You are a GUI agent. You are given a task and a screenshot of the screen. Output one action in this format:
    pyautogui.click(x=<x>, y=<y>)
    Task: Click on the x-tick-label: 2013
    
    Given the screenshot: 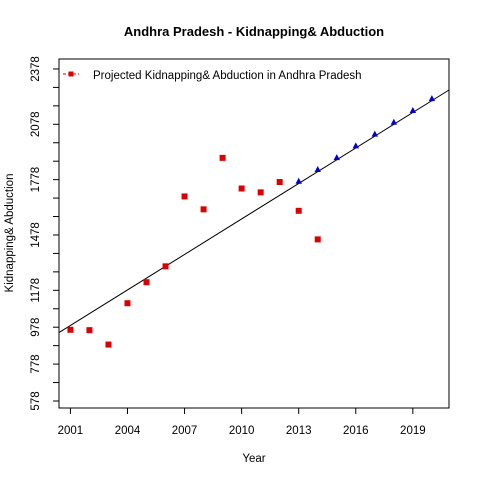 What is the action you would take?
    pyautogui.click(x=299, y=431)
    